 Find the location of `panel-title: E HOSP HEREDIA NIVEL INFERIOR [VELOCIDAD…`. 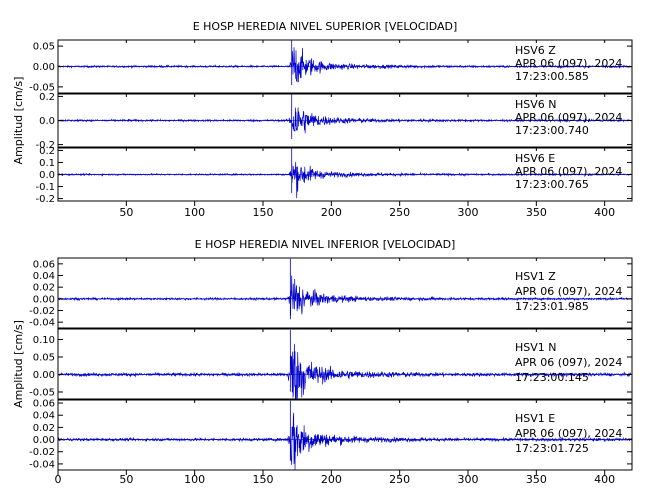

panel-title: E HOSP HEREDIA NIVEL INFERIOR [VELOCIDAD… is located at coordinates (325, 244).